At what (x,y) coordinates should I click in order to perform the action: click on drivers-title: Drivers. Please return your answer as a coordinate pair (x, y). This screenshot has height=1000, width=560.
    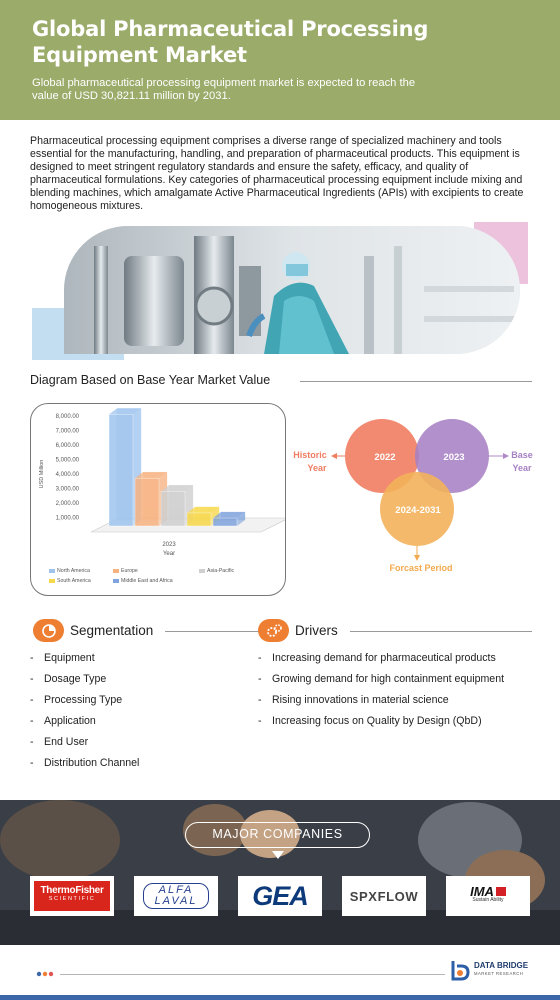
    Looking at the image, I should click on (316, 630).